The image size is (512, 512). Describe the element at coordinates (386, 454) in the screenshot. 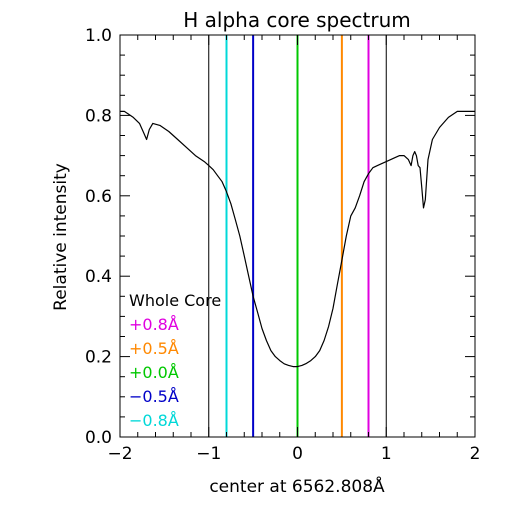

I see `x-tick-label: 1` at that location.